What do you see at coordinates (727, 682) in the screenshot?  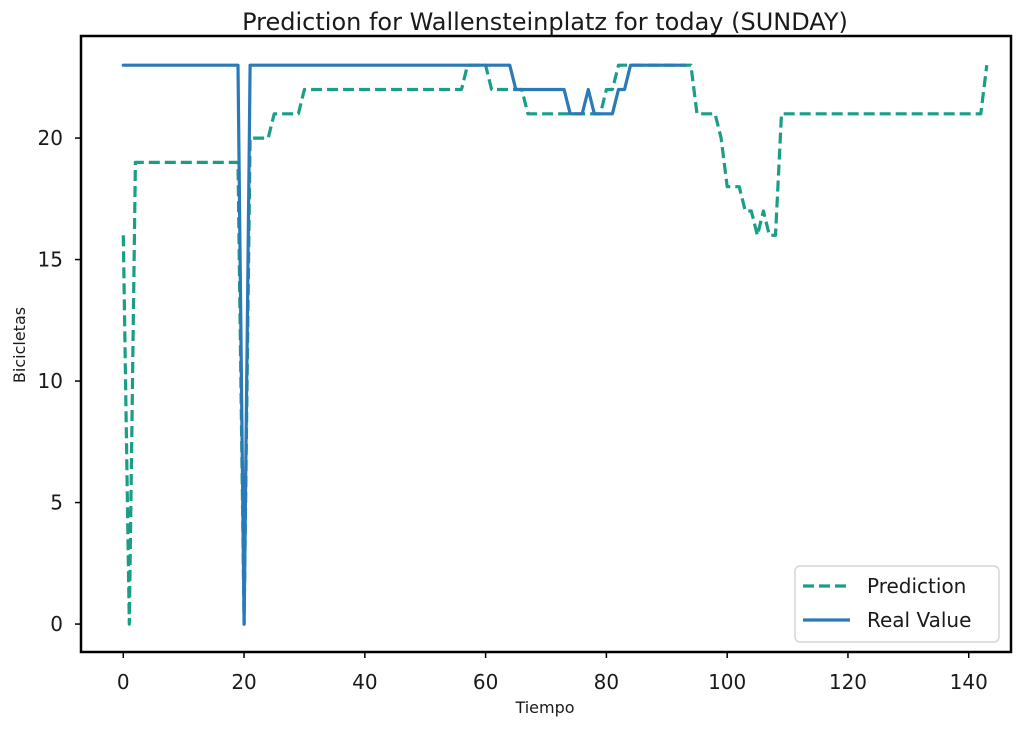 I see `x-tick-label: 100` at bounding box center [727, 682].